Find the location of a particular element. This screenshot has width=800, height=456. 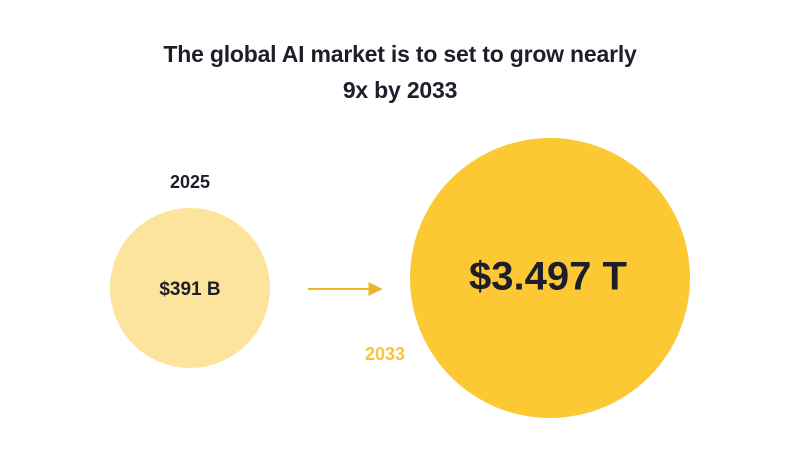

circle-2025 is located at coordinates (190, 288).